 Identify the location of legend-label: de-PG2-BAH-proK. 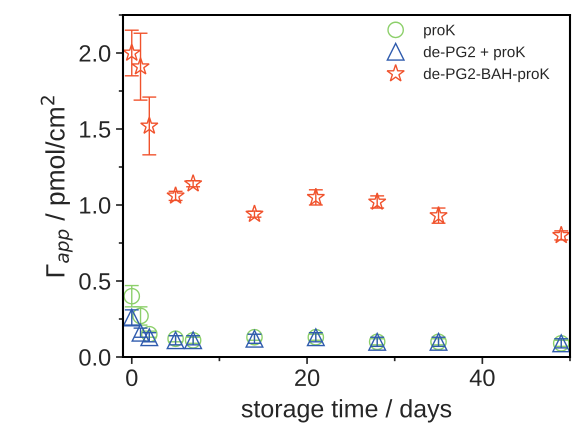
(487, 75).